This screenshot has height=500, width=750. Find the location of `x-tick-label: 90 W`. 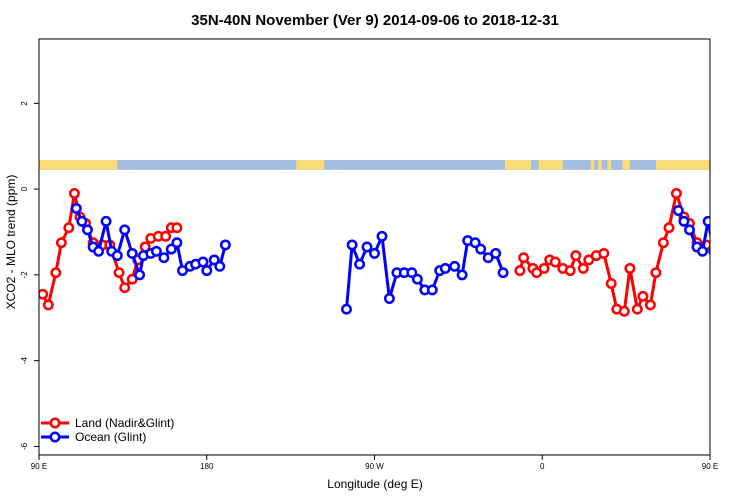

x-tick-label: 90 W is located at coordinates (374, 466).